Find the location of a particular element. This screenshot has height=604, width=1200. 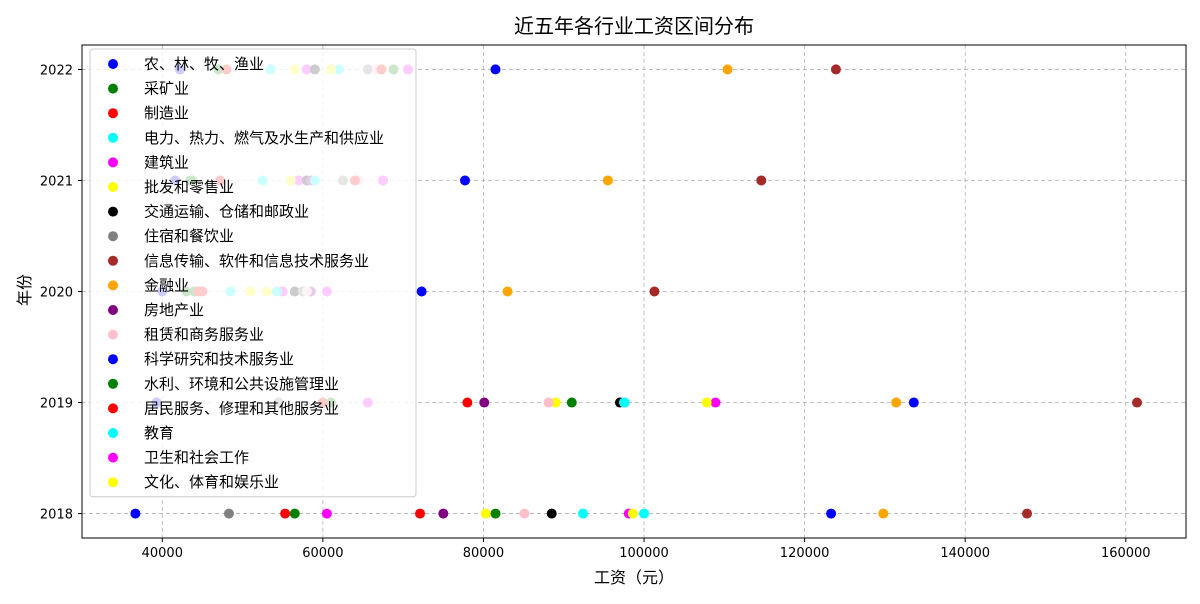

y-axis-label: 年份 is located at coordinates (24, 290).